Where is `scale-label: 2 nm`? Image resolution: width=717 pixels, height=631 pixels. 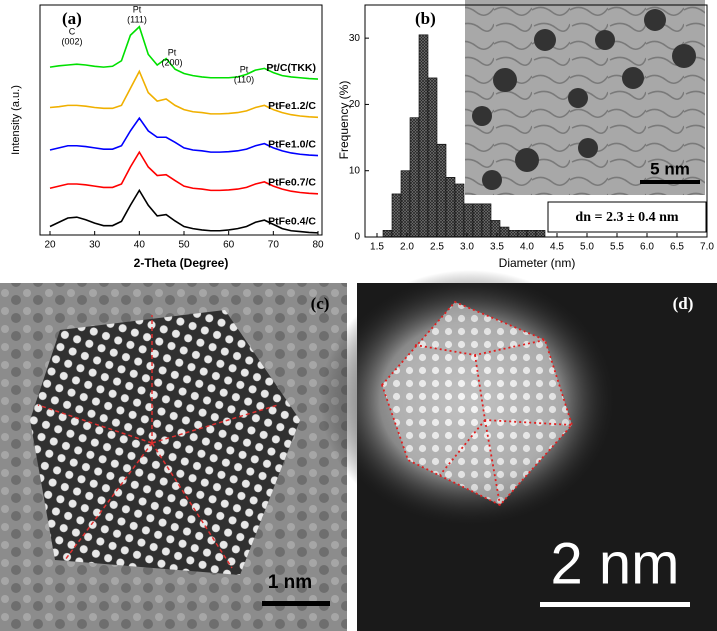 scale-label: 2 nm is located at coordinates (615, 563).